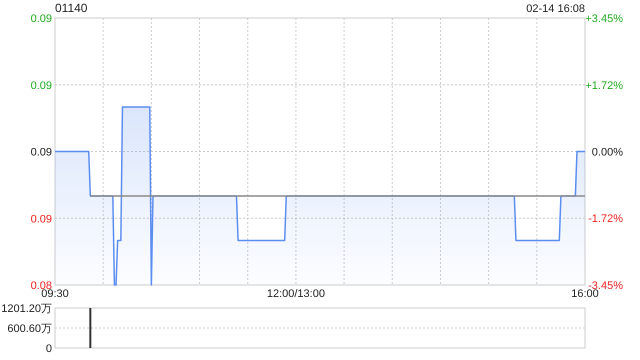 The height and width of the screenshot is (360, 640). What do you see at coordinates (608, 152) in the screenshot?
I see `y2-tick-label: 0.00%` at bounding box center [608, 152].